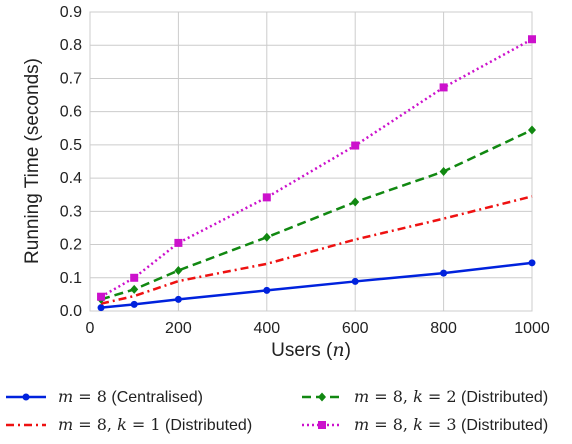  I want to click on y-tick-label: 0.3, so click(71, 211).